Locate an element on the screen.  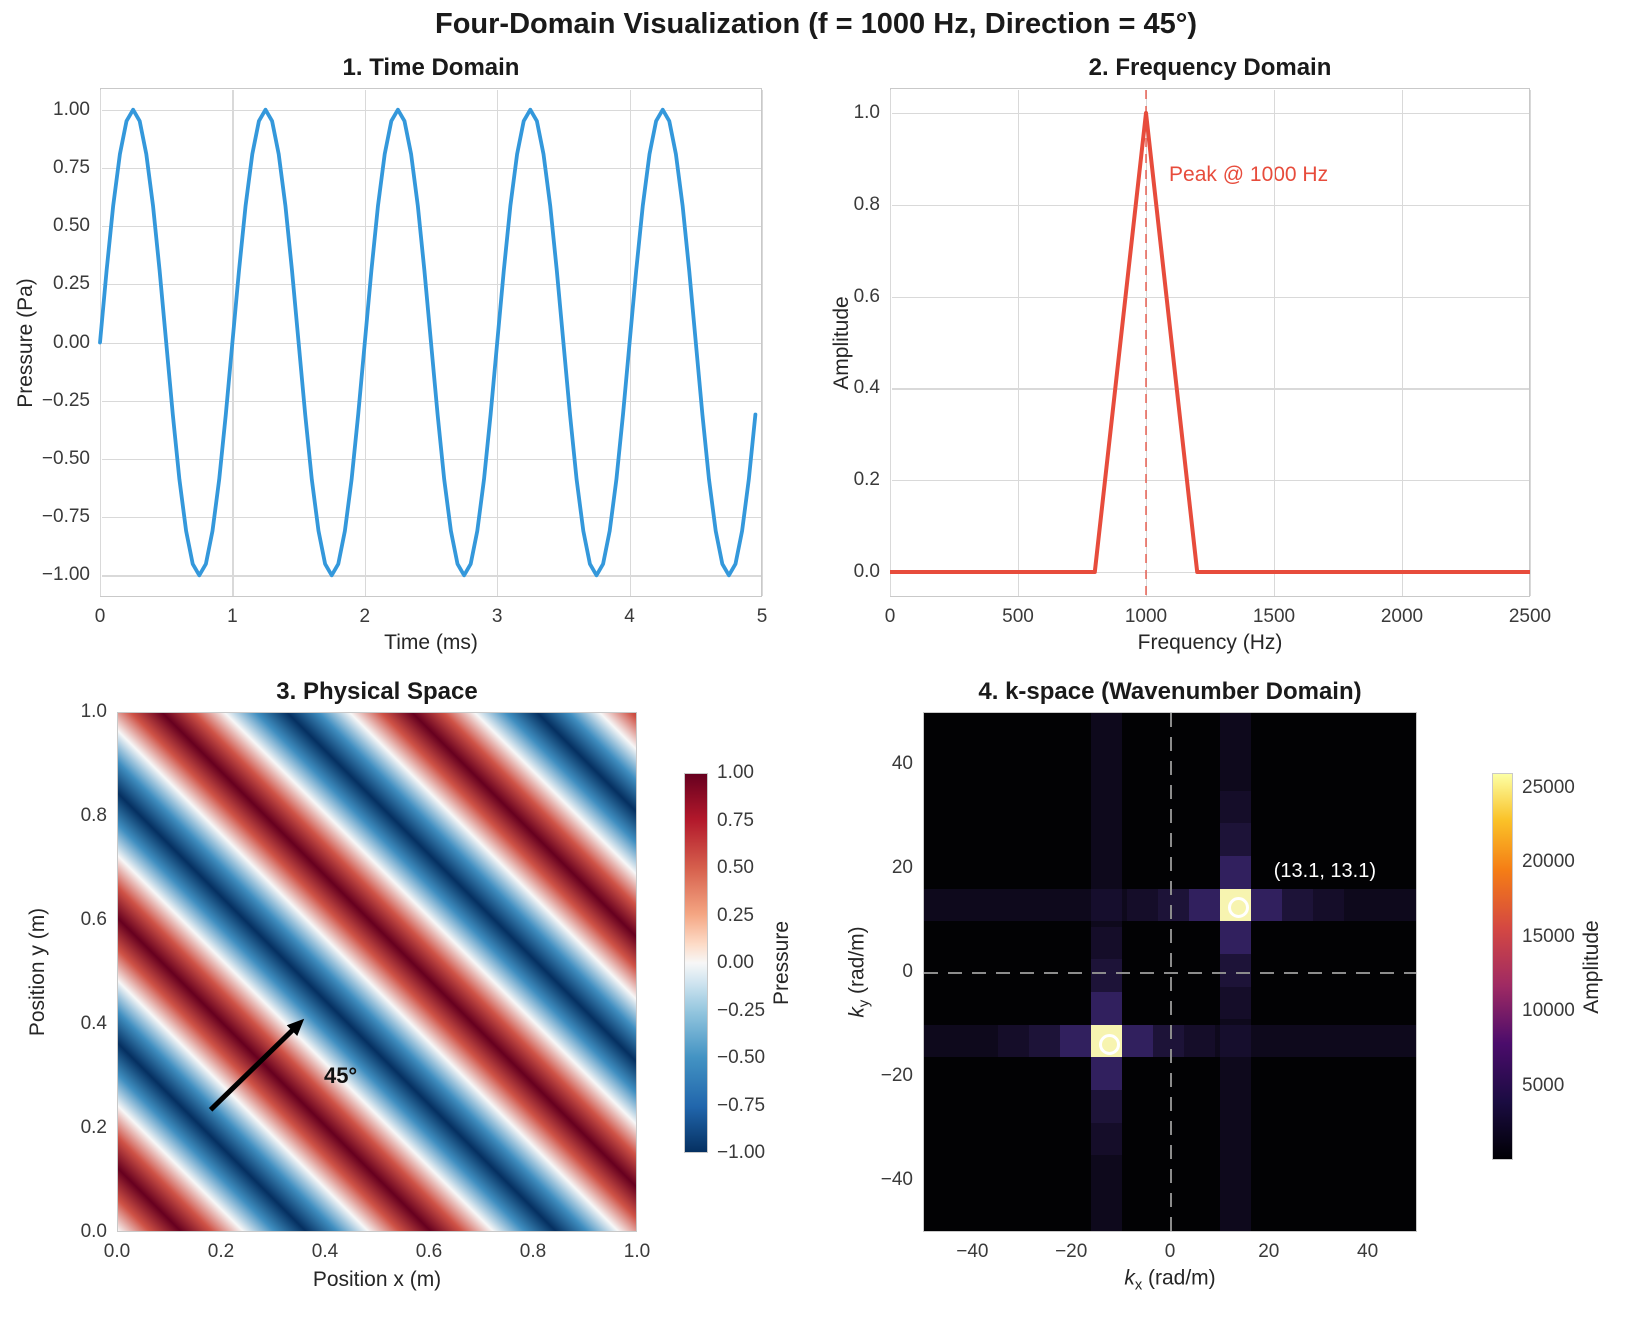
x-tick-label: 20 is located at coordinates (1269, 1251).